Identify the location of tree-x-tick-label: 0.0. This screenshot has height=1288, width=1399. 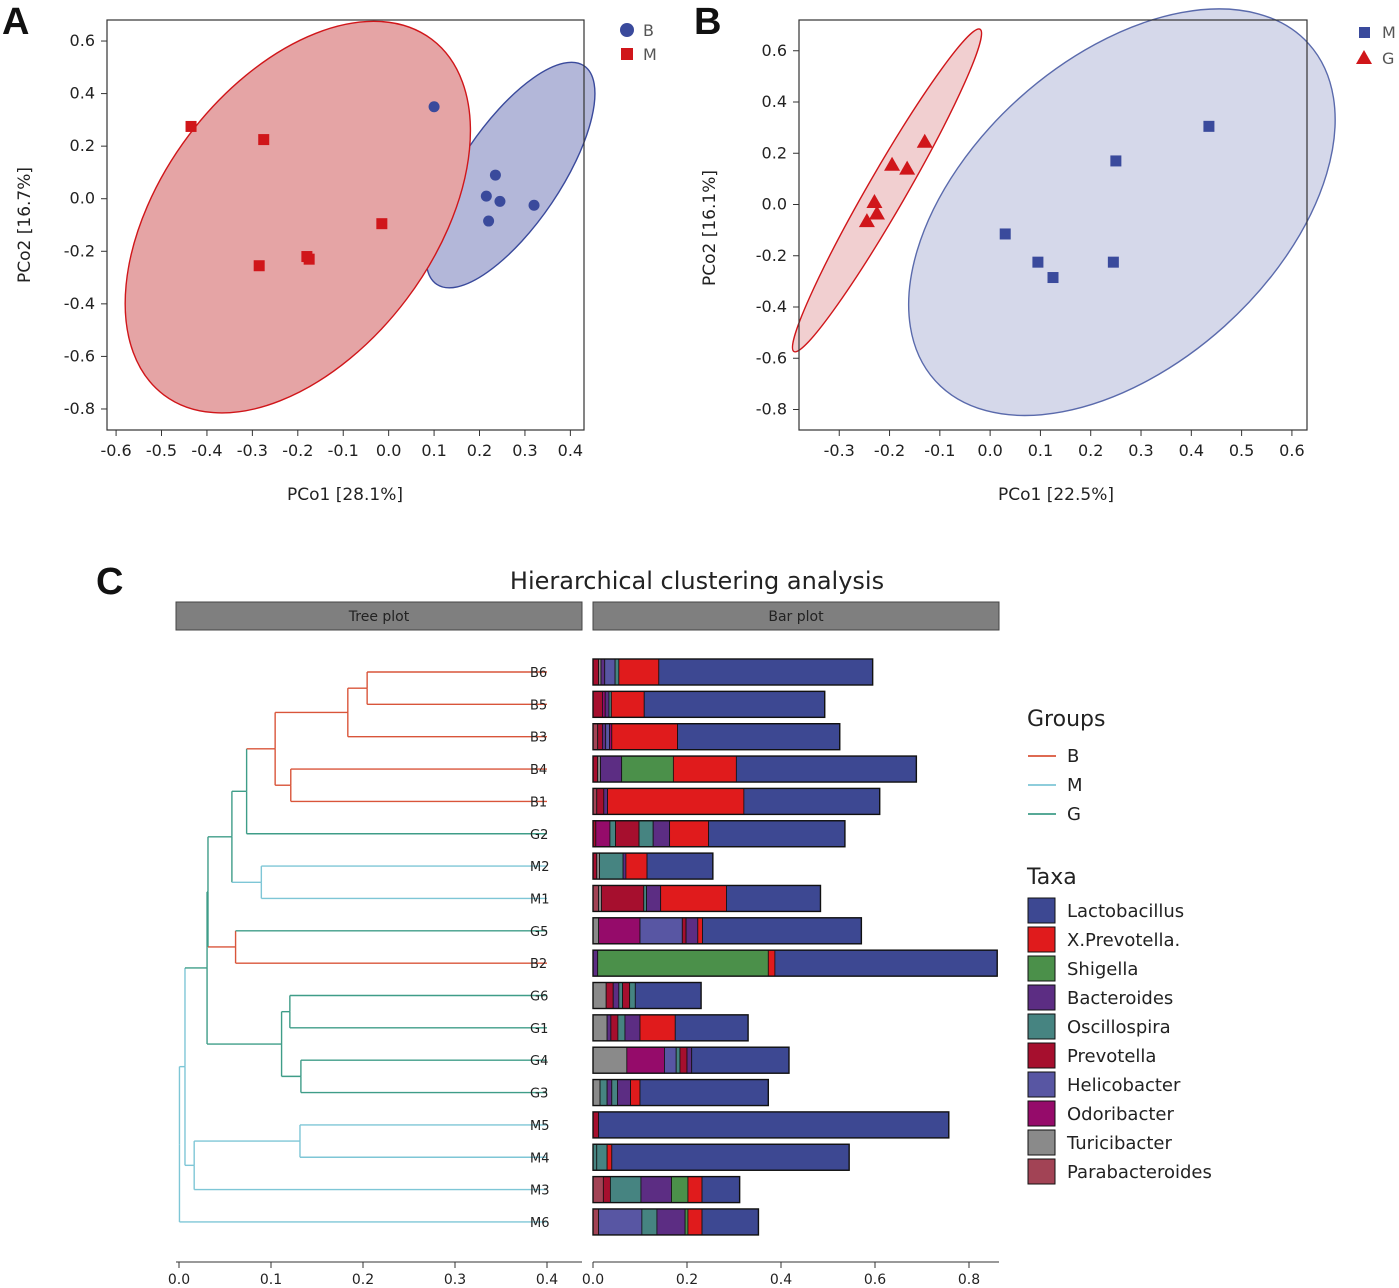
(179, 1280).